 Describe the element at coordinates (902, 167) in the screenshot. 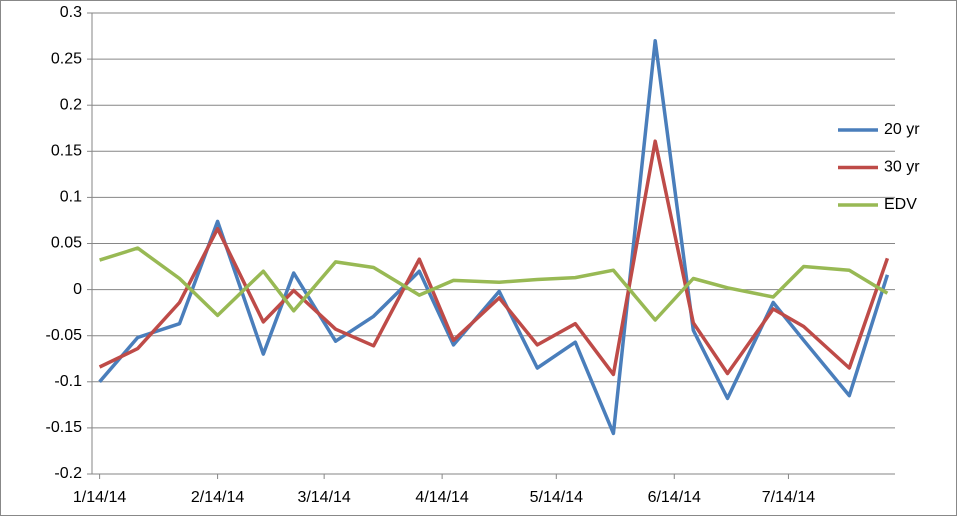

I see `legend-label: 30 yr` at that location.